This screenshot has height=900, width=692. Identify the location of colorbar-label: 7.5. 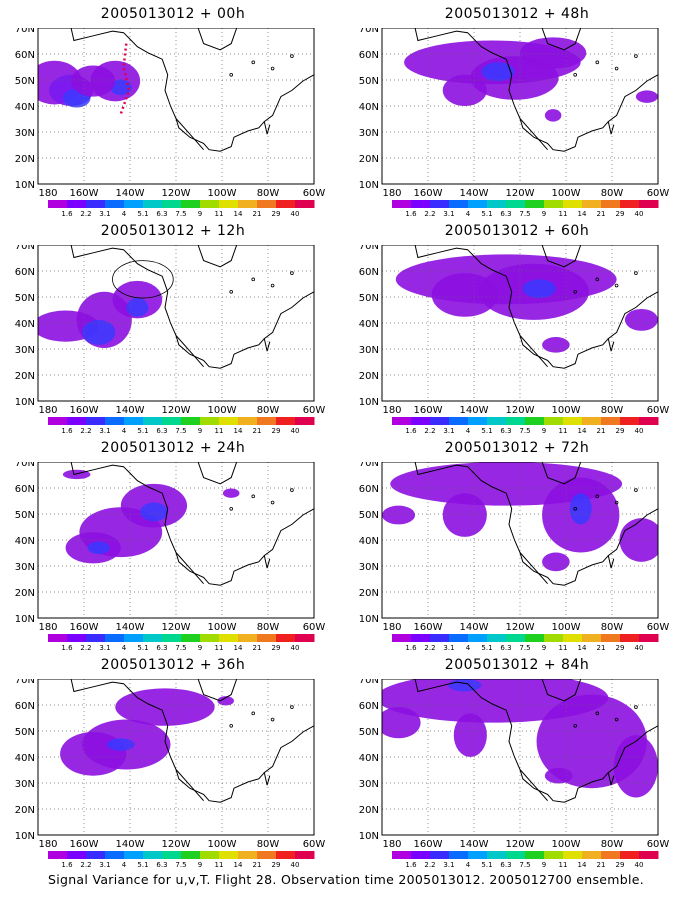
(180, 865).